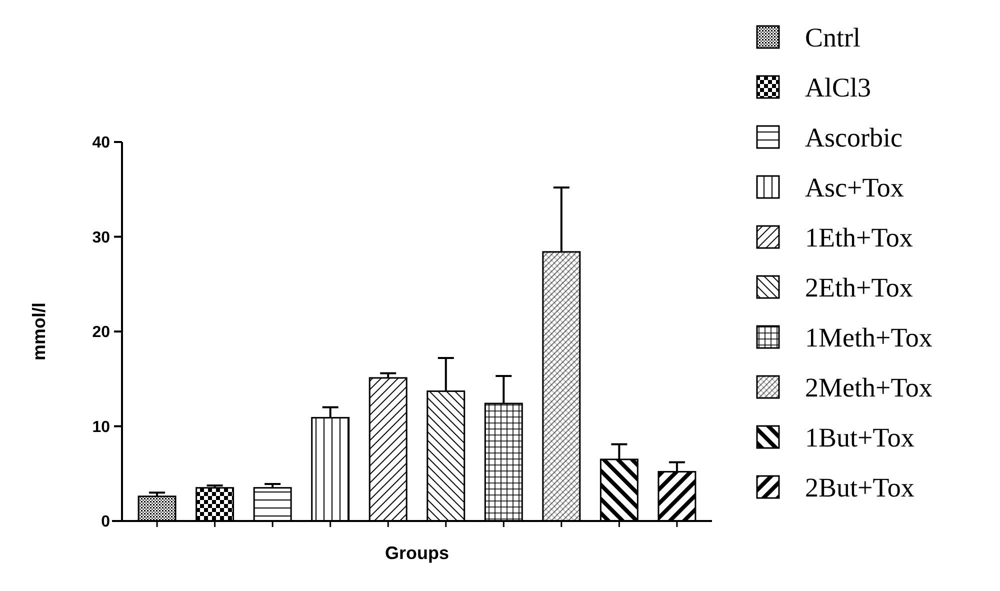  Describe the element at coordinates (101, 333) in the screenshot. I see `y-tick-label: 20` at that location.